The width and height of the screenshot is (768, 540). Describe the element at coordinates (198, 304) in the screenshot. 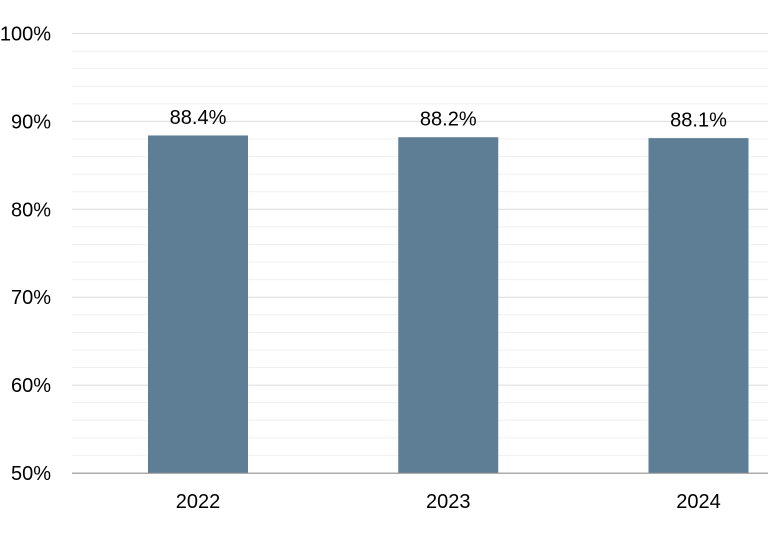

I see `bar-2022` at that location.